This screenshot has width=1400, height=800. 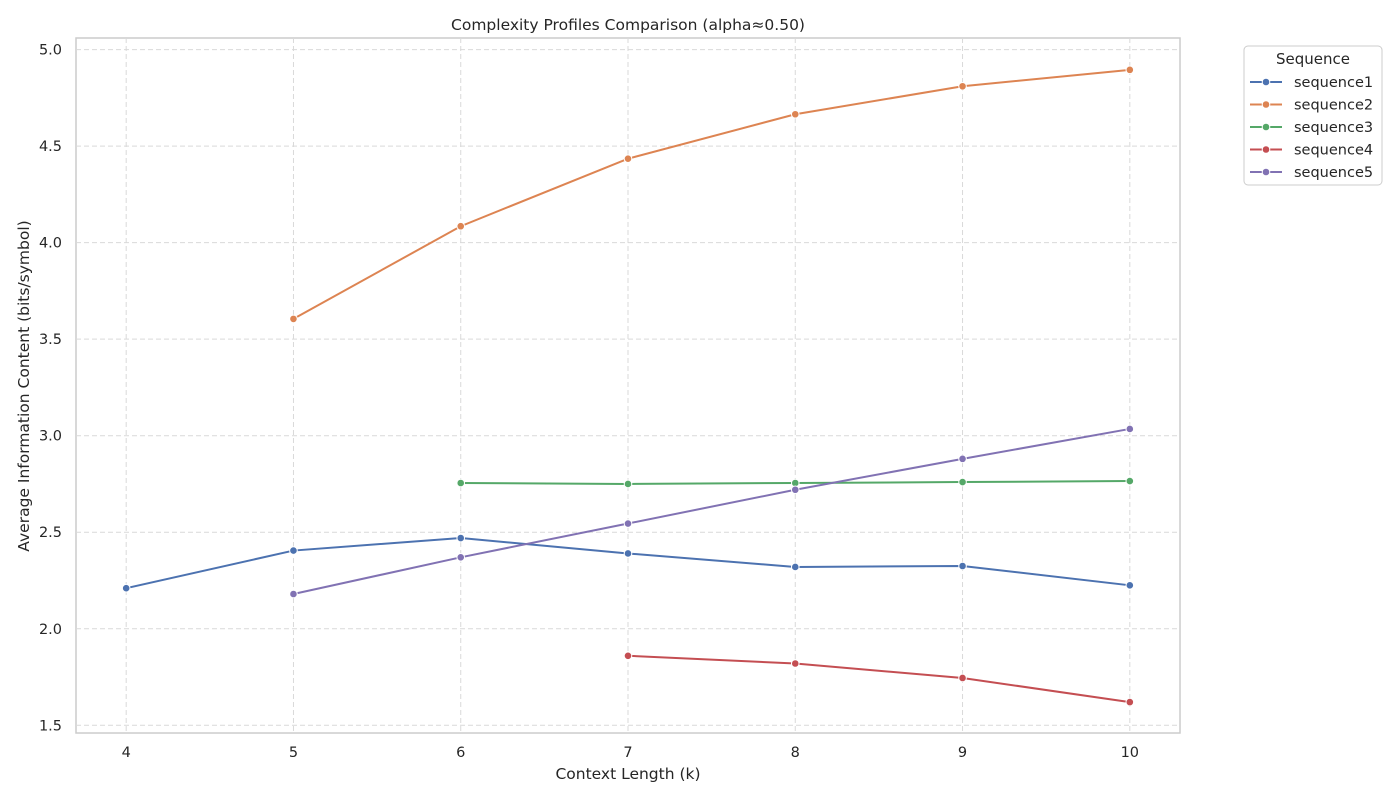 I want to click on x-axis-label: Context Length (k), so click(x=627, y=774).